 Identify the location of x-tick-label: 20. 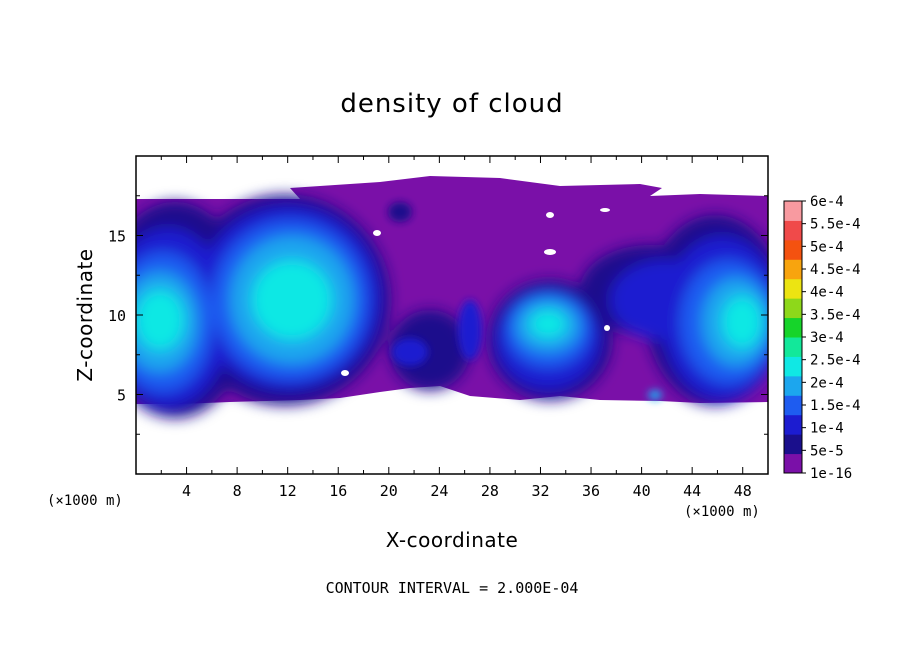
(389, 491).